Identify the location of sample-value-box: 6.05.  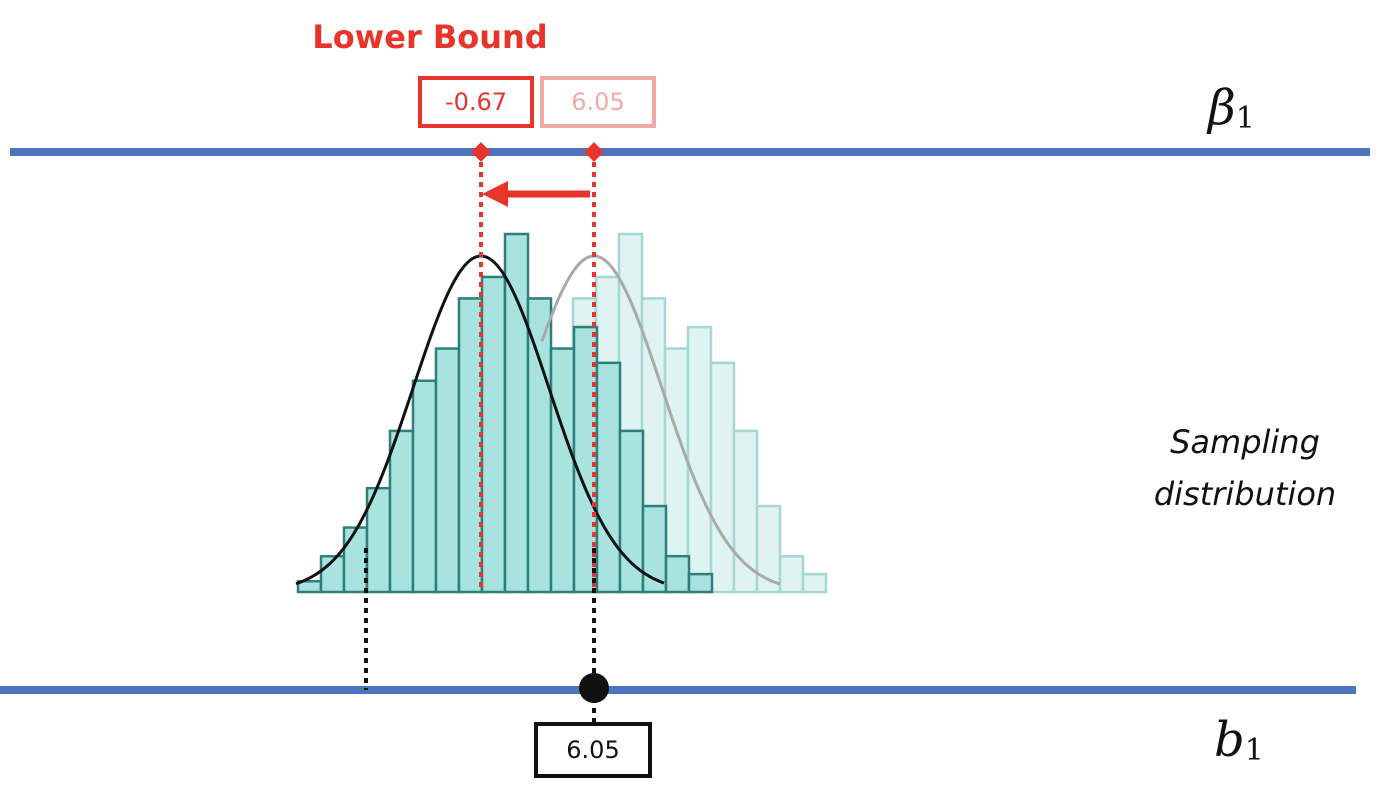
(593, 750).